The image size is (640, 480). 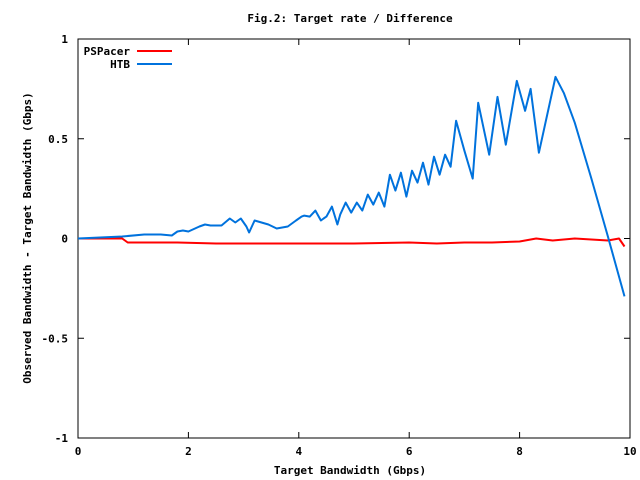 I want to click on x-tick-label: 10, so click(x=629, y=451).